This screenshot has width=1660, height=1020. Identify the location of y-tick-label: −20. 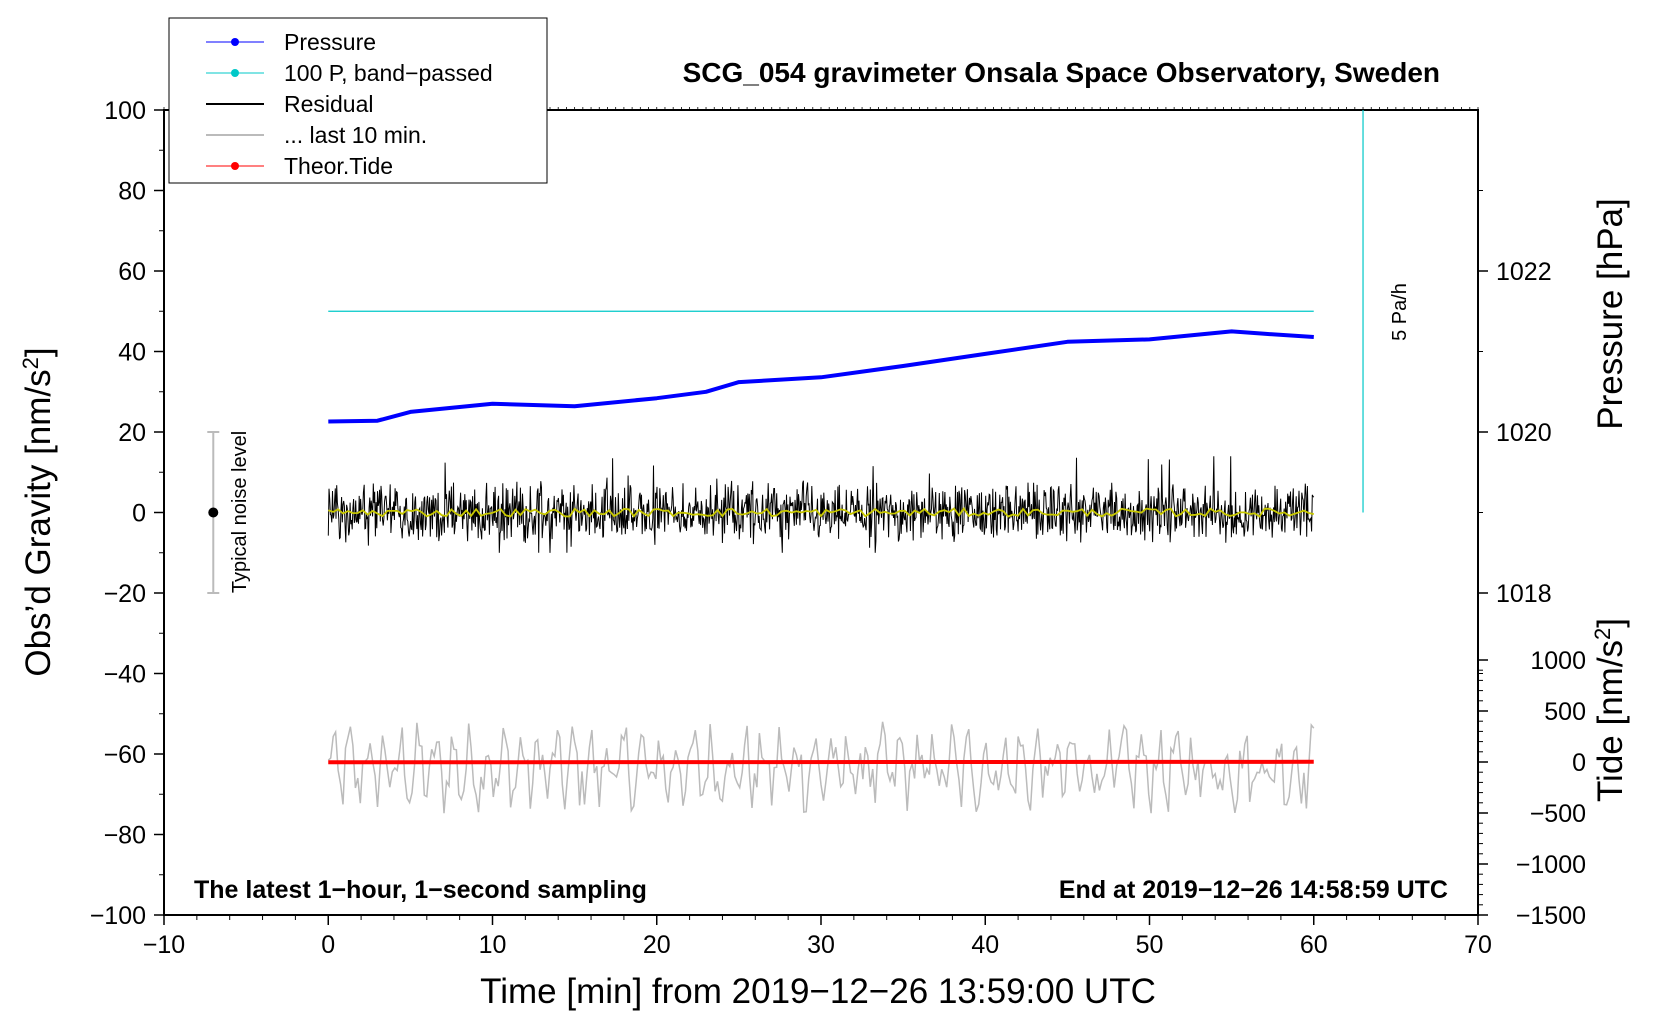
(125, 594).